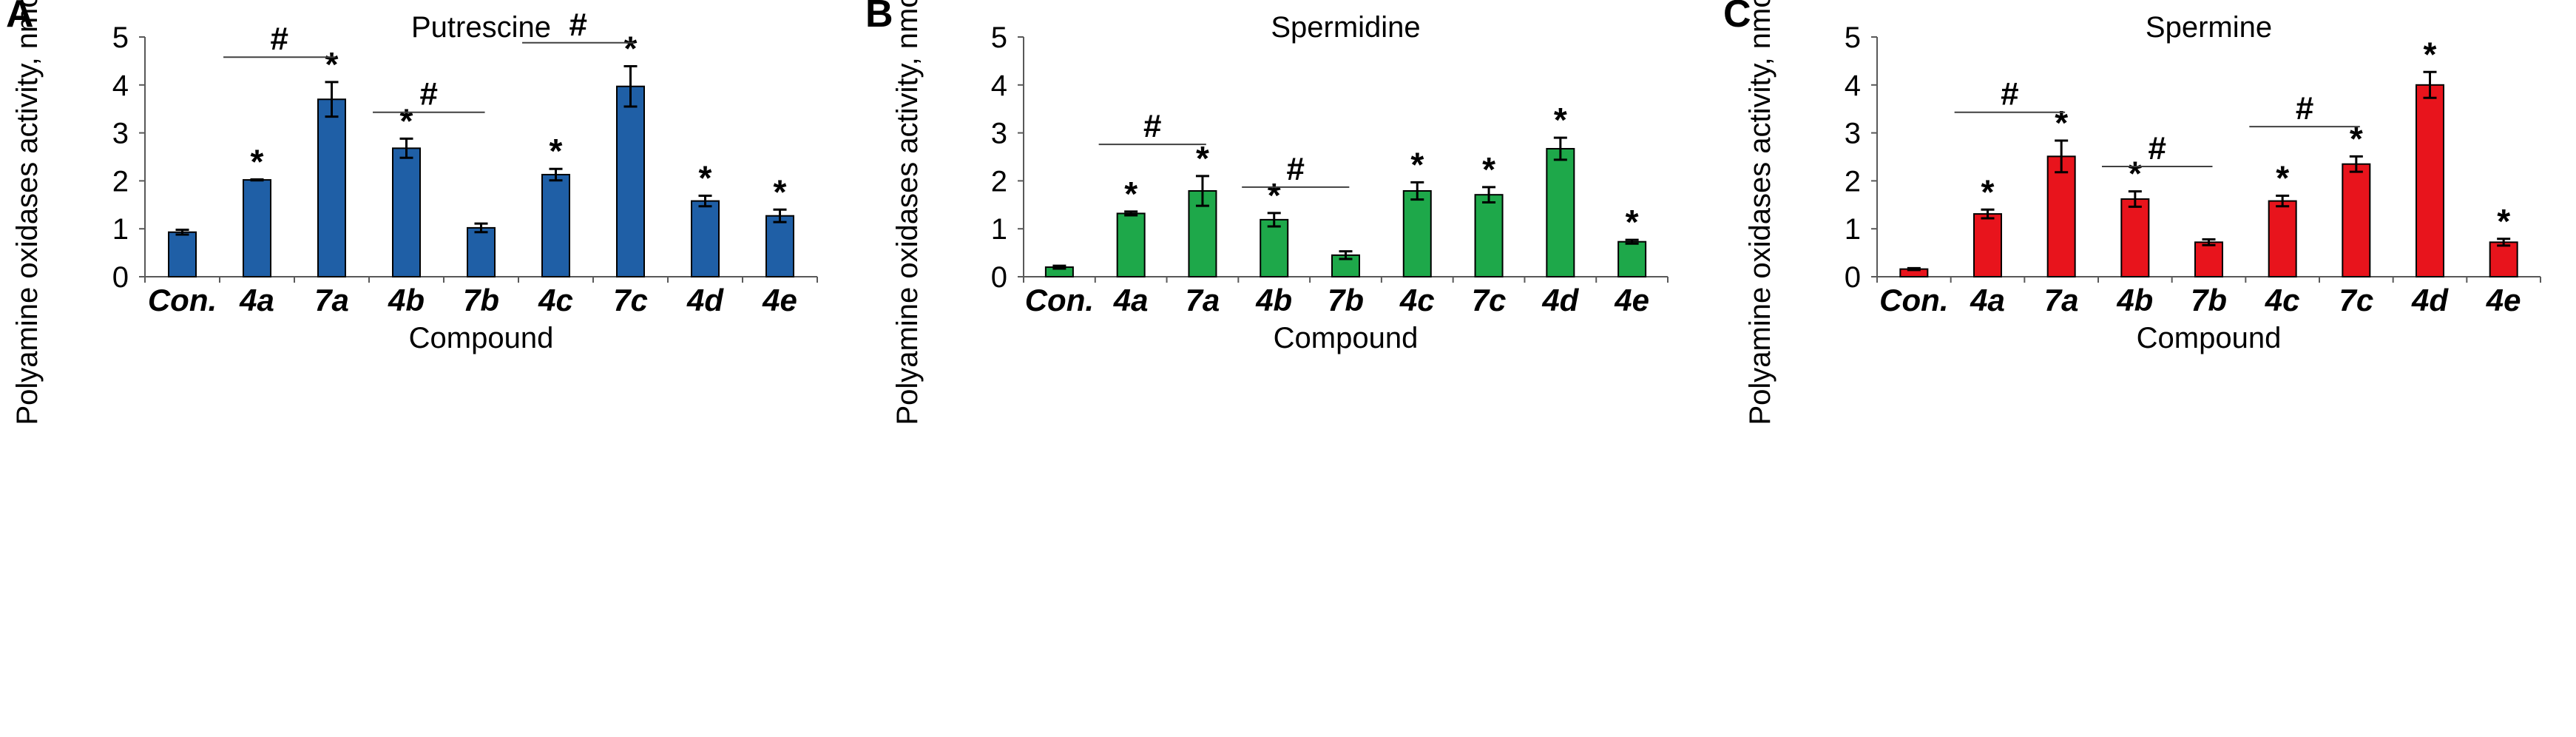 The height and width of the screenshot is (737, 2576). Describe the element at coordinates (20, 18) in the screenshot. I see `panel-letter: A` at that location.